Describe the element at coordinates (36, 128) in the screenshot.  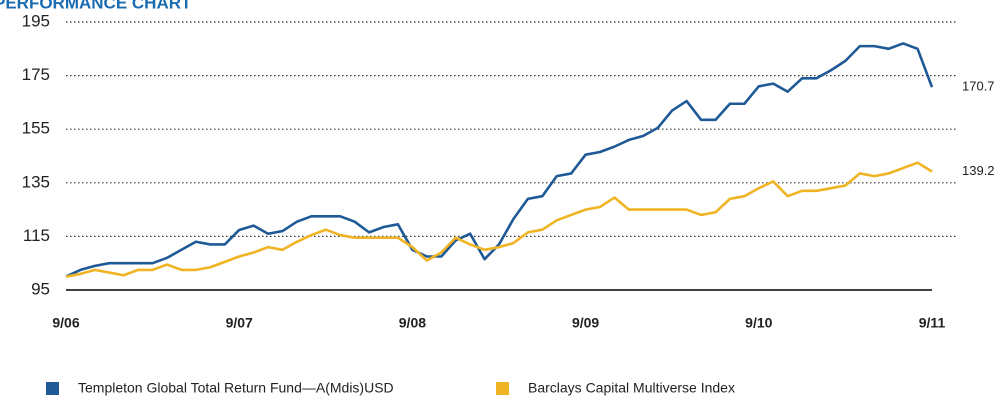
I see `y-tick-label: 155` at that location.